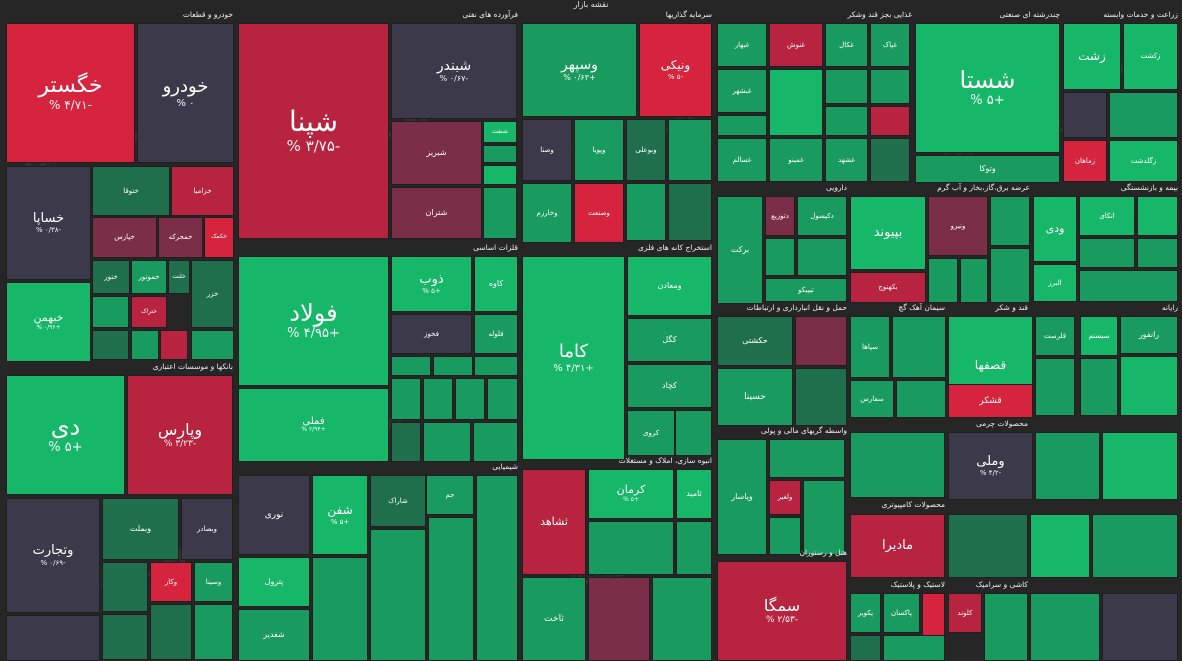 The height and width of the screenshot is (661, 1182). Describe the element at coordinates (990, 401) in the screenshot. I see `treemap-tile: قشکر` at that location.